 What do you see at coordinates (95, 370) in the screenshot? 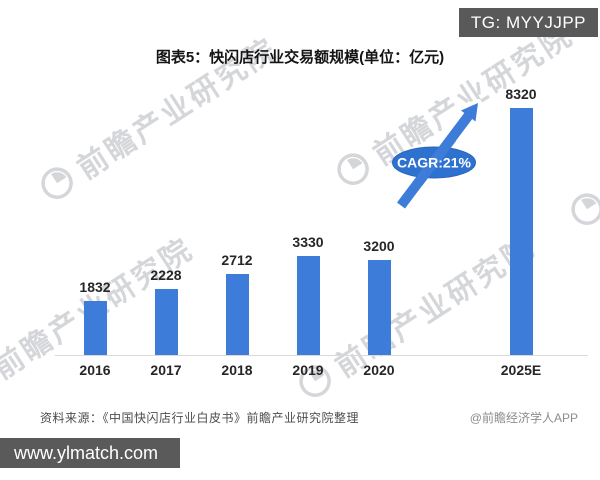
I see `x-tick-label: 2016` at bounding box center [95, 370].